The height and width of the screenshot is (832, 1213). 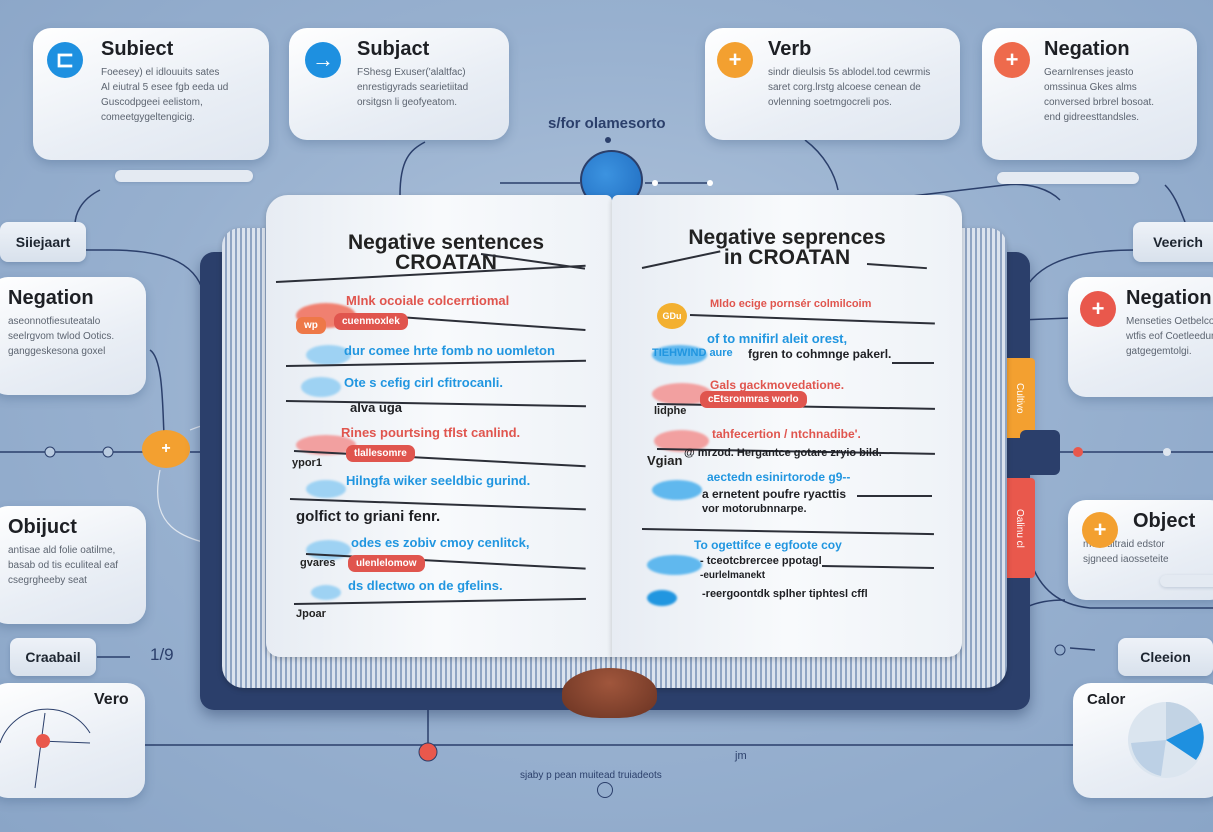 What do you see at coordinates (1089, 72) in the screenshot?
I see `card-text: Gearnlrenses jeasto` at bounding box center [1089, 72].